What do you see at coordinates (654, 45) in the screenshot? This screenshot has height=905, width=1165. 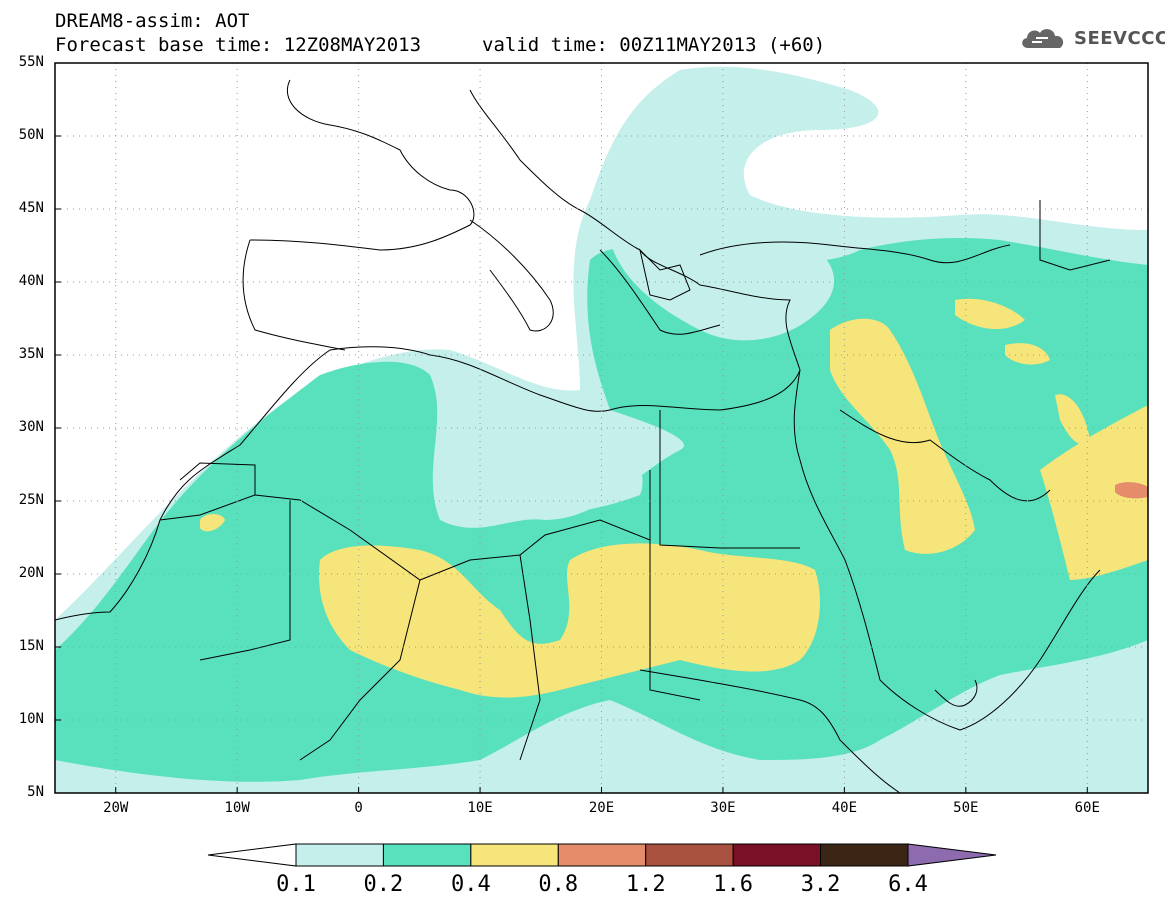 I see `valid-time: valid time: 00Z11MAY2013 (+60)` at bounding box center [654, 45].